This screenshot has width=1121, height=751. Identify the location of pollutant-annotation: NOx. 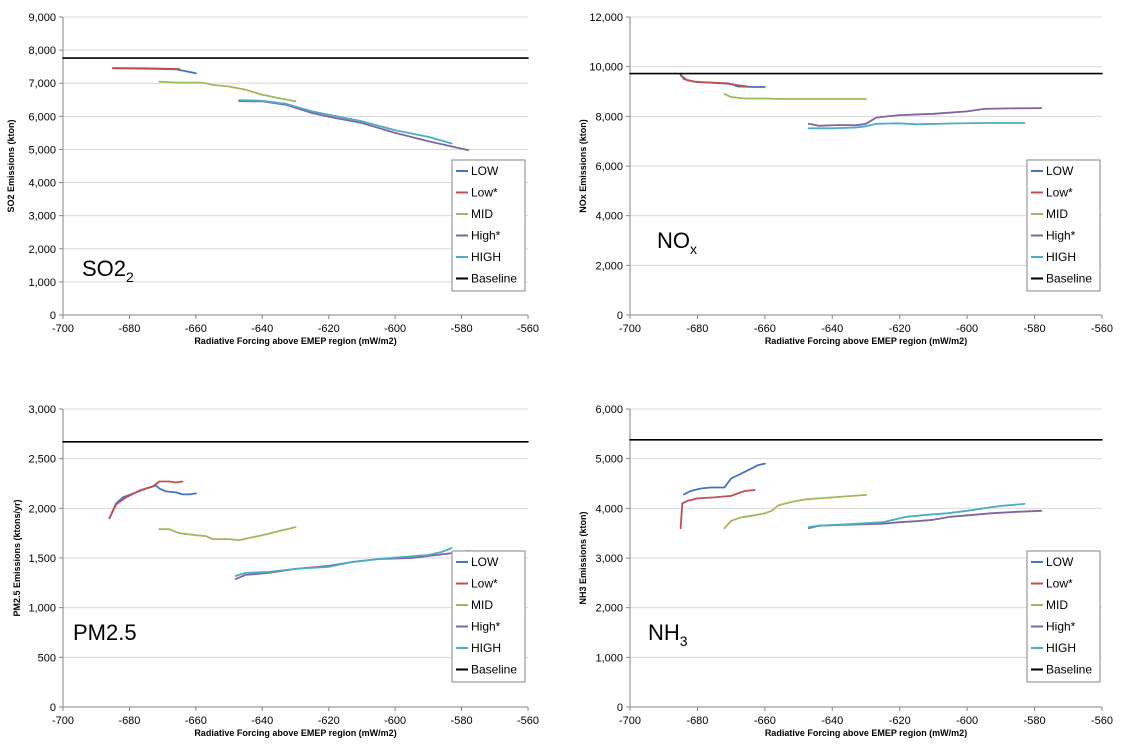
(677, 242).